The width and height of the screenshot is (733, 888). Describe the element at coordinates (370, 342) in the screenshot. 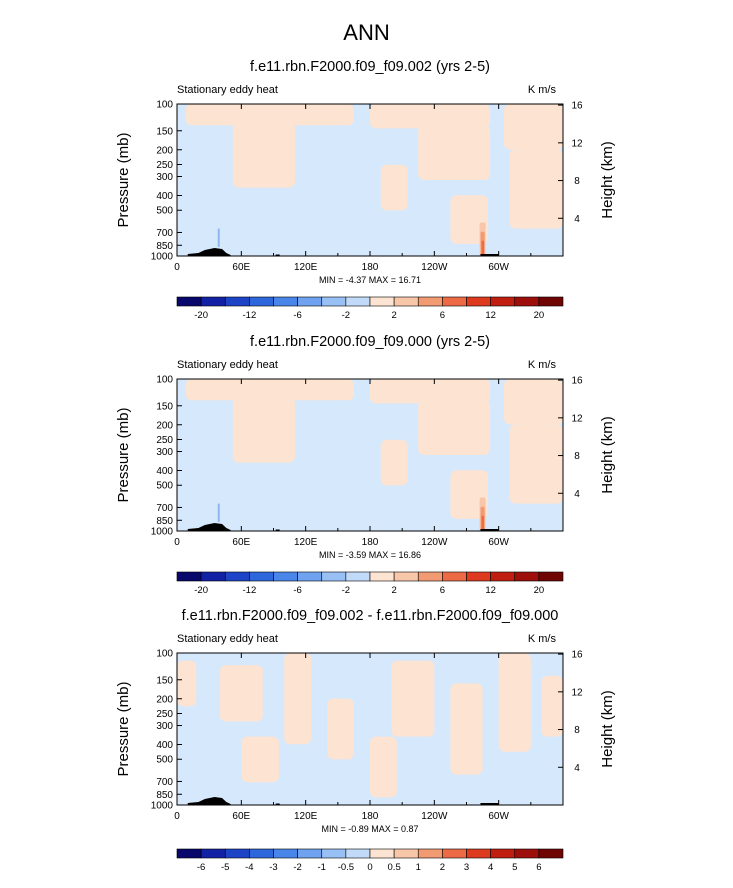

I see `chart-2-title: f.e11.rbn.F2000.f09_f09.000 (yrs 2-5)` at that location.